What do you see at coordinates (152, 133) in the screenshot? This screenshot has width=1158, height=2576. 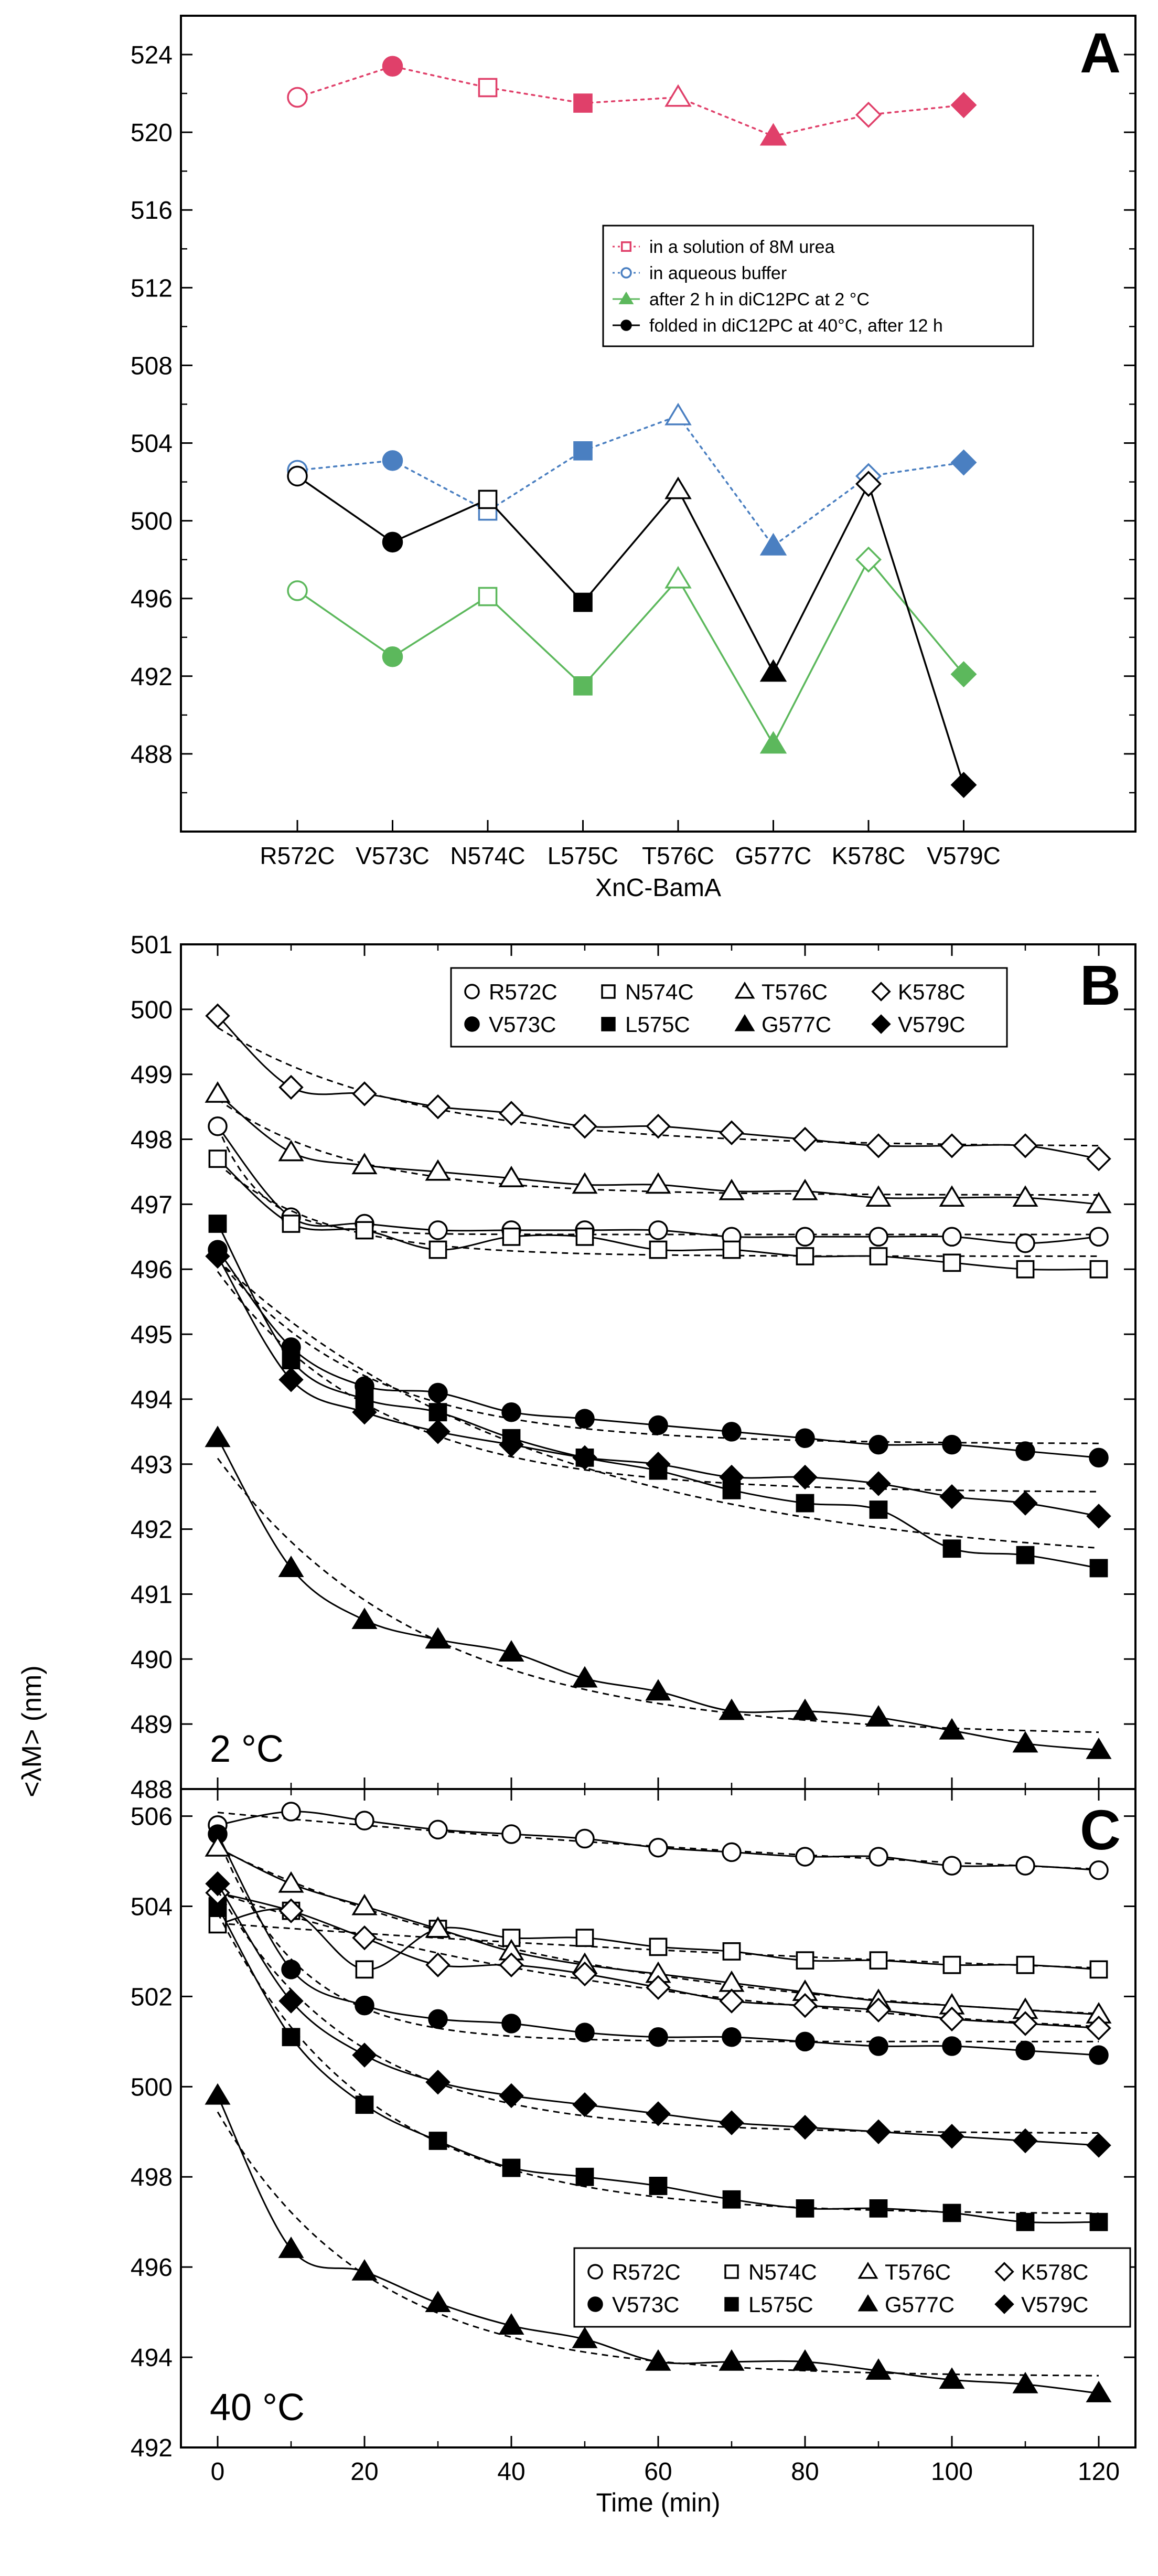 I see `y-tick-label: 520` at bounding box center [152, 133].